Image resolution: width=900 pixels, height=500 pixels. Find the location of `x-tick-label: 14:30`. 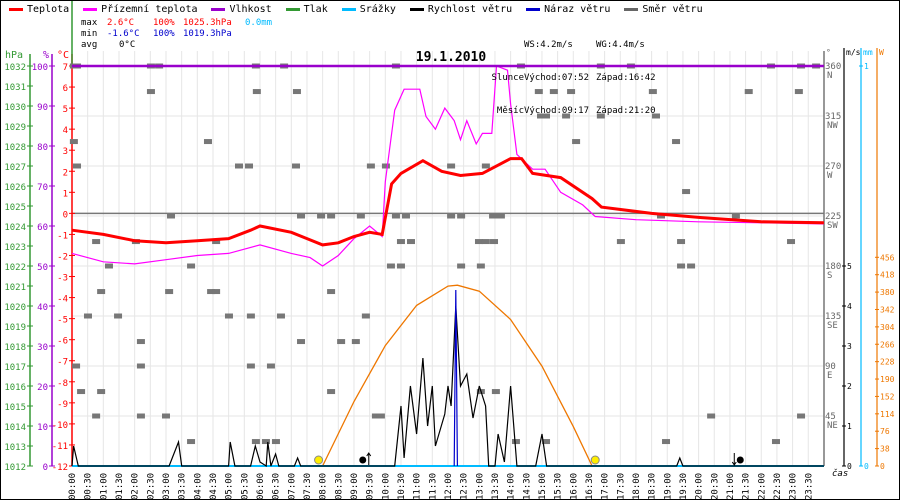

x-tick-label: 14:30 is located at coordinates (527, 486).